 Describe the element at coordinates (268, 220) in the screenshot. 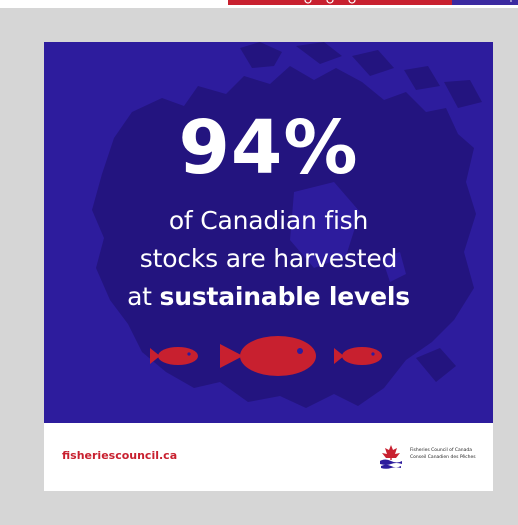

I see `statement-line-1: of Canadian fish` at that location.